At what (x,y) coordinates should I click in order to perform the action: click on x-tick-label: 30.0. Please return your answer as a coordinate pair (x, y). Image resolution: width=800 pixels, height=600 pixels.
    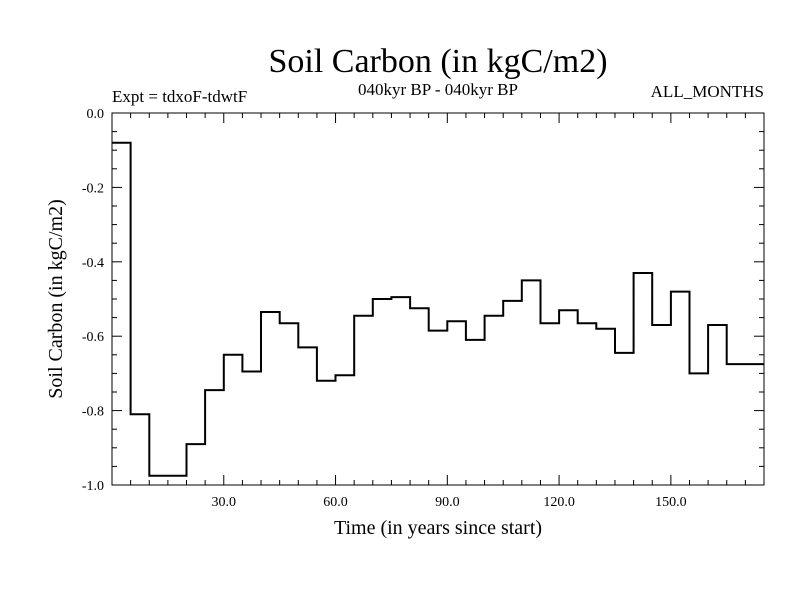
    Looking at the image, I should click on (224, 502).